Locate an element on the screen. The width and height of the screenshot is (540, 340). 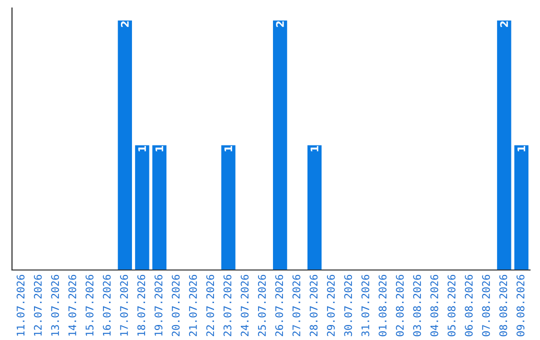
x-tick-label: 21.07.2026 is located at coordinates (193, 305).